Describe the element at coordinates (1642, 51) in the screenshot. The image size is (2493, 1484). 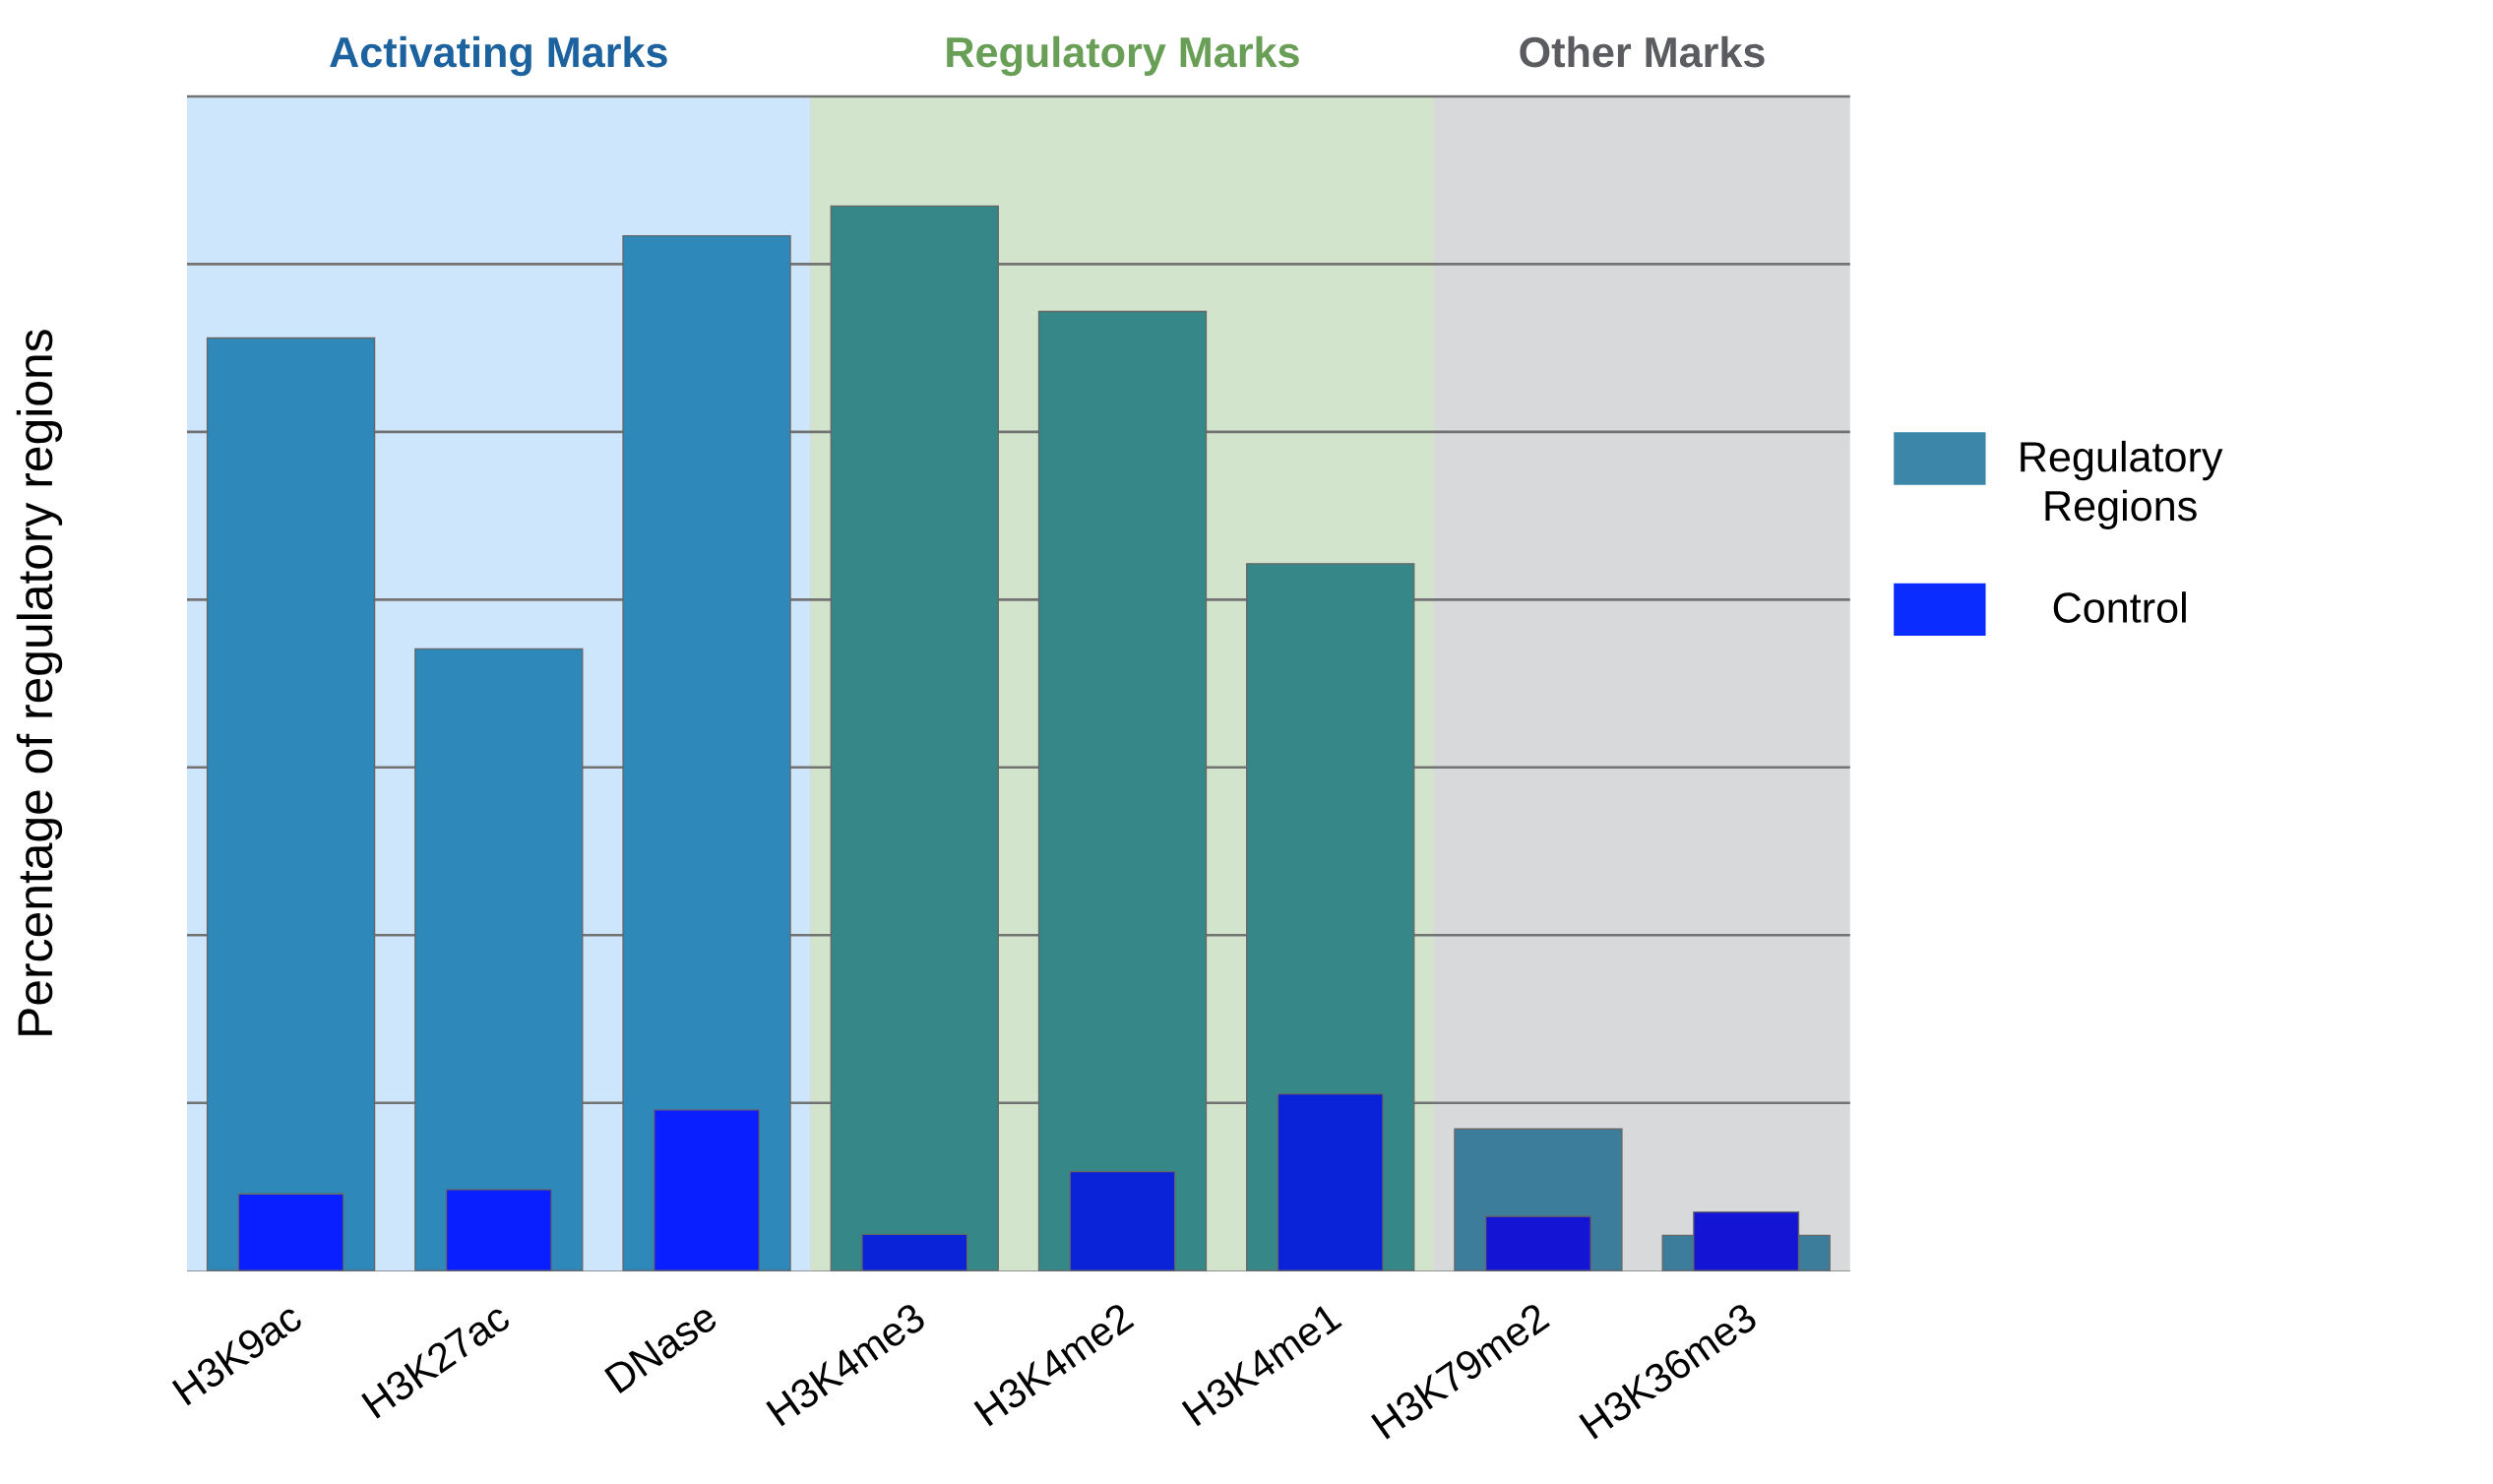
I see `band-label: Other Marks` at that location.